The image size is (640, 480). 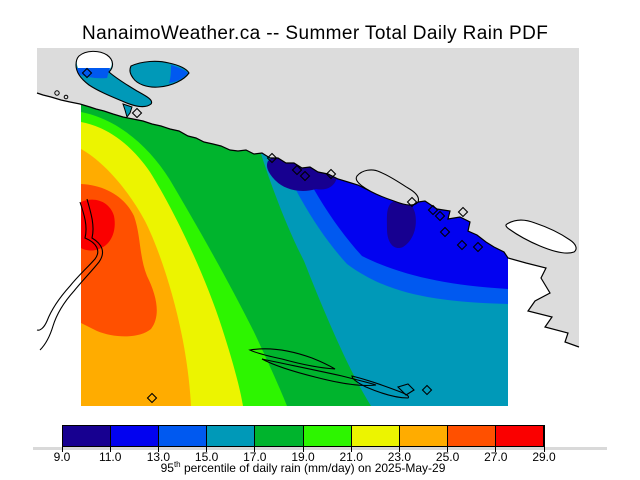 I want to click on colorbar-tick-label: 11.0, so click(x=110, y=457).